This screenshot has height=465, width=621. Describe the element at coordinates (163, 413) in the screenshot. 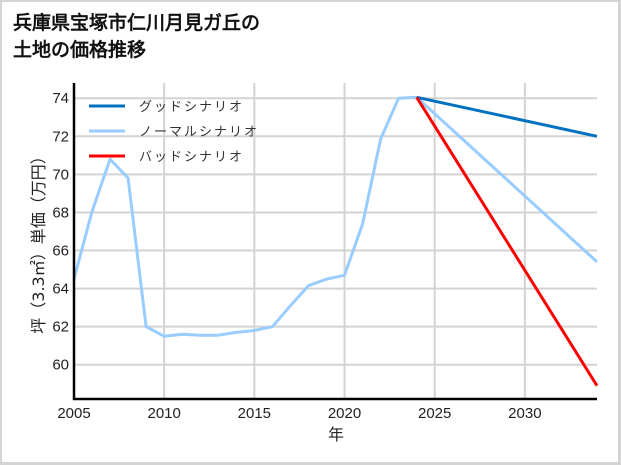

I see `x-tick-label: 2010` at that location.